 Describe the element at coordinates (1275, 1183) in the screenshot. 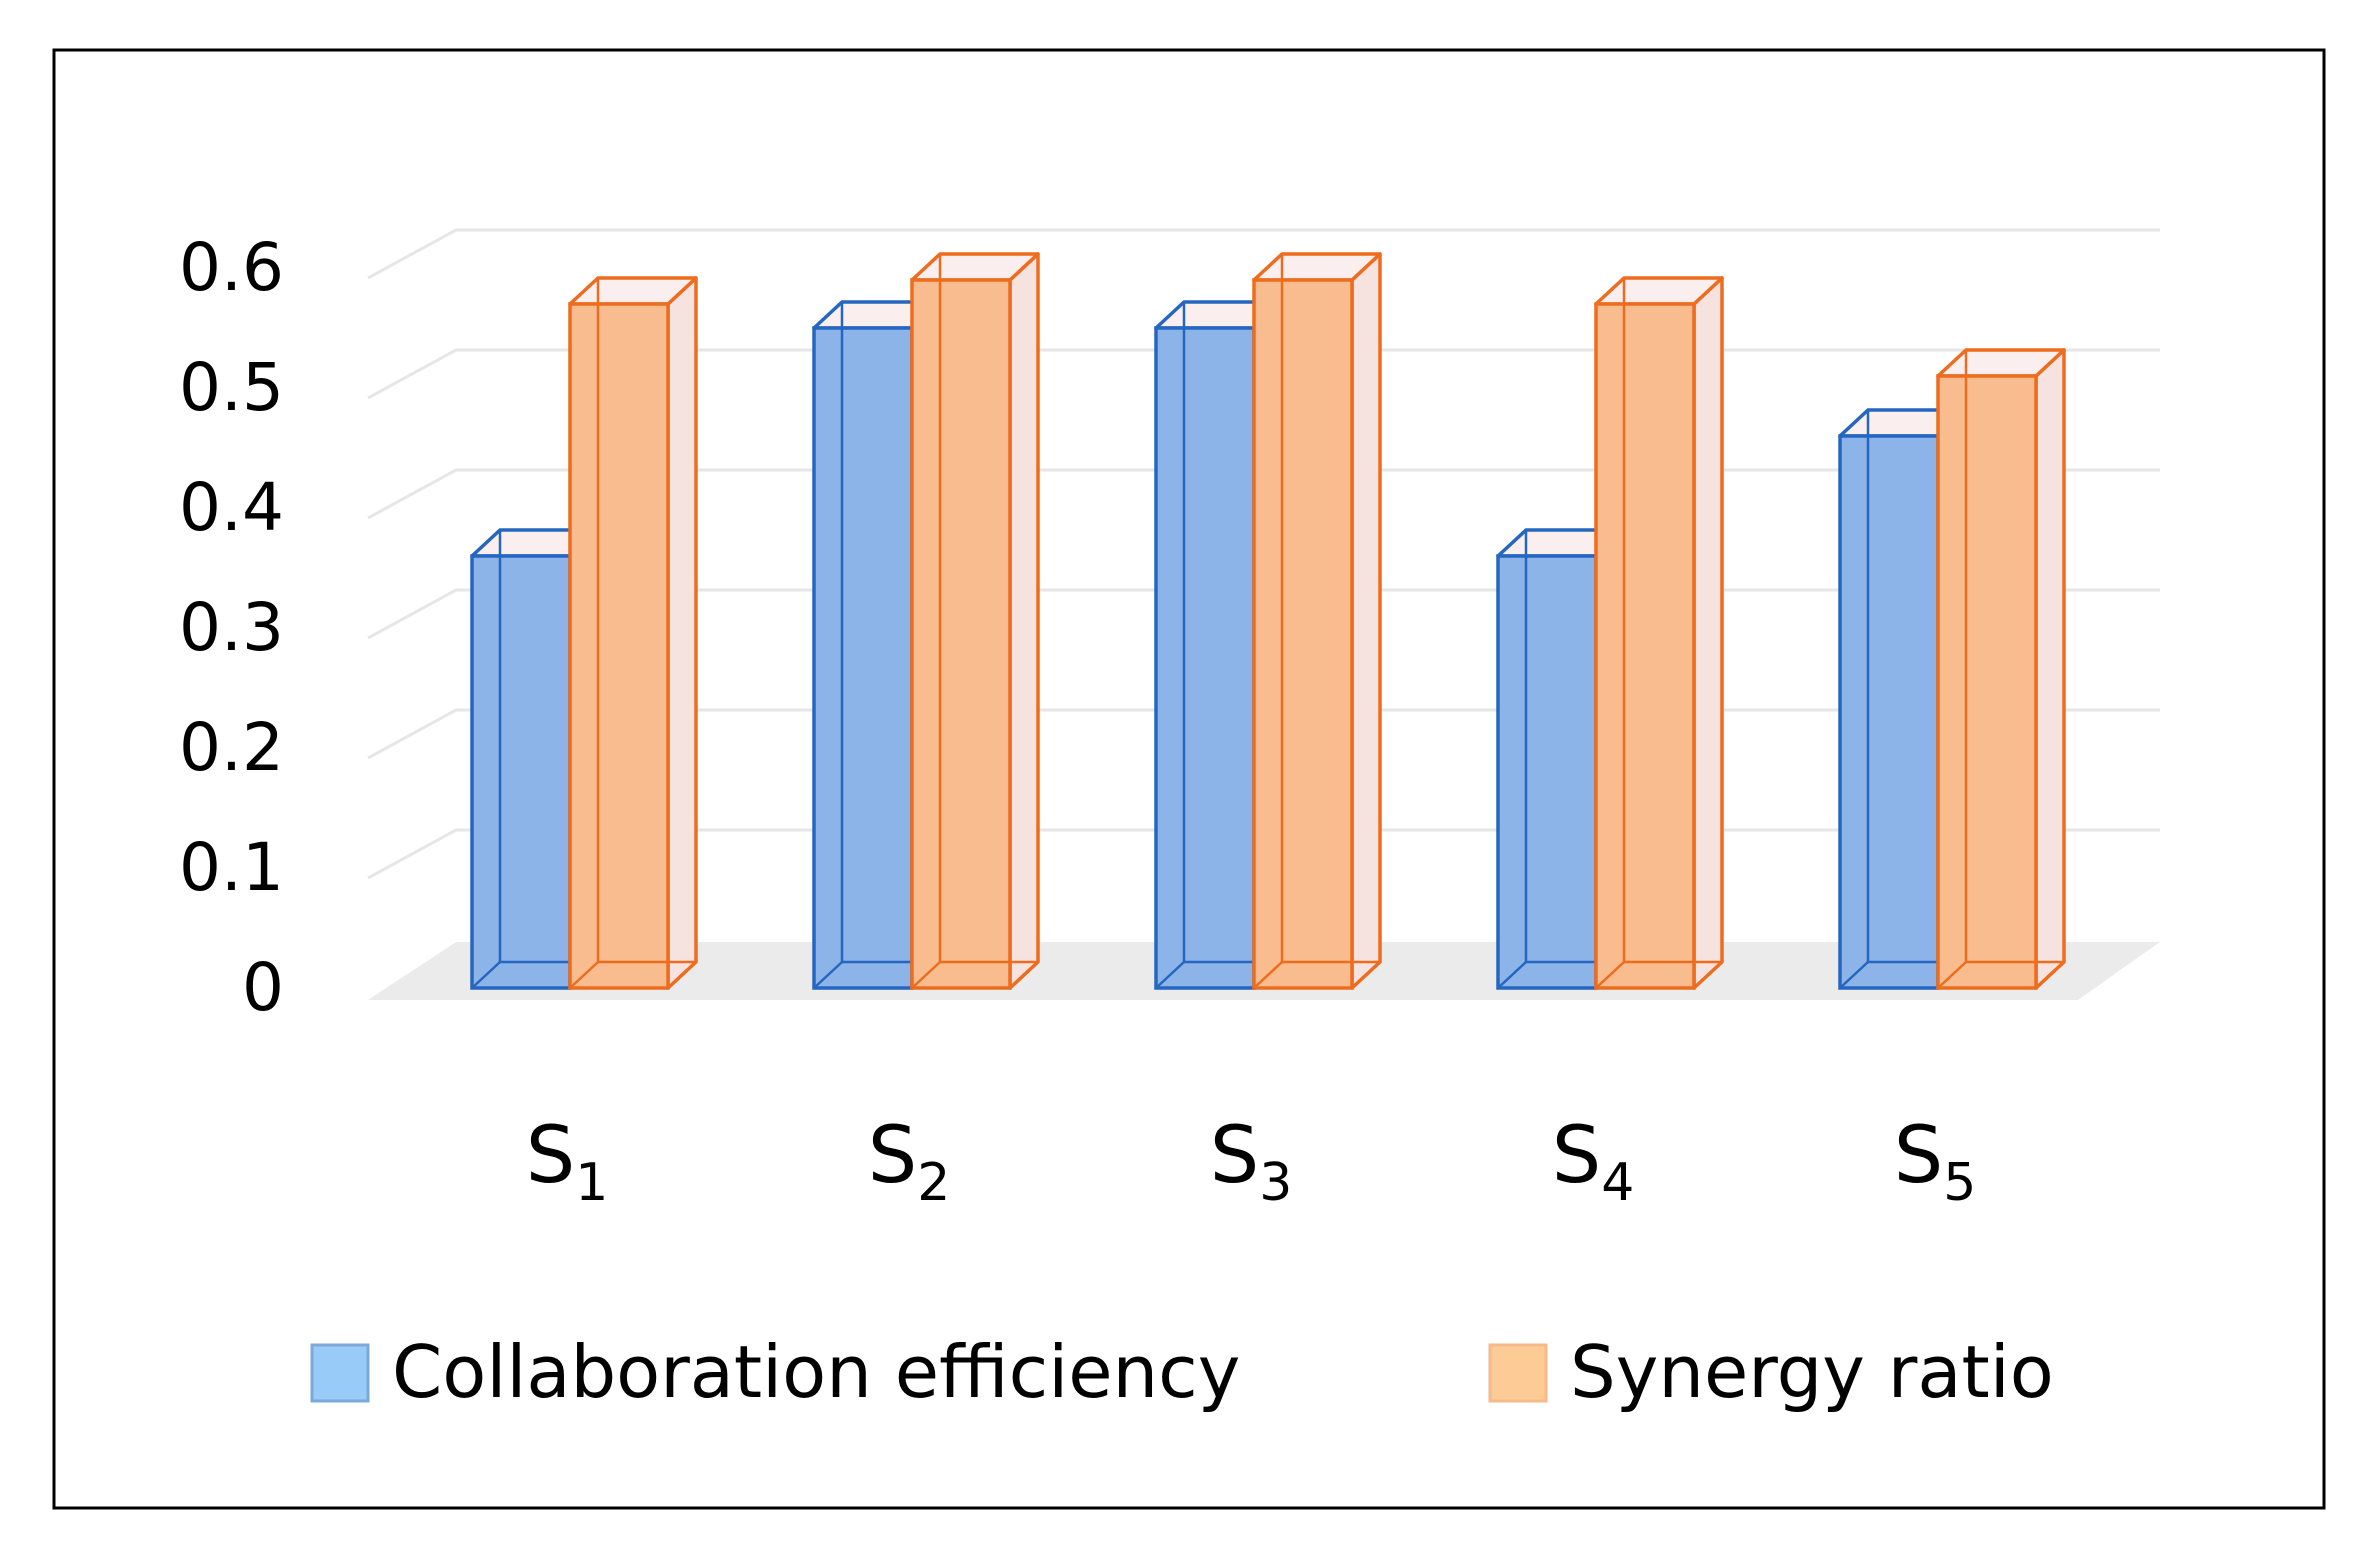

I see `x-category-subscript: 3` at that location.